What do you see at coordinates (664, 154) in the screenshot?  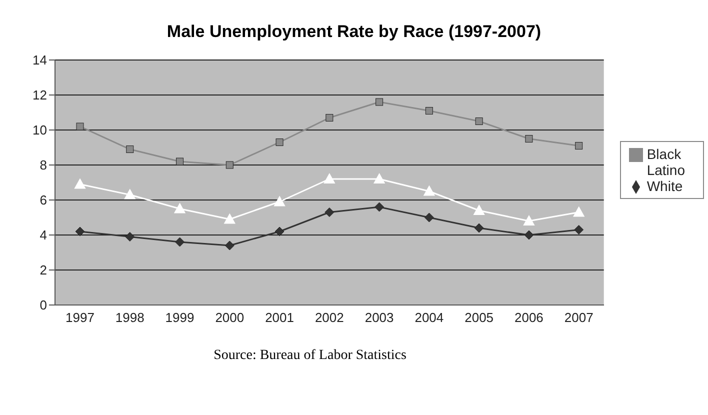 I see `legend-label: Black` at bounding box center [664, 154].